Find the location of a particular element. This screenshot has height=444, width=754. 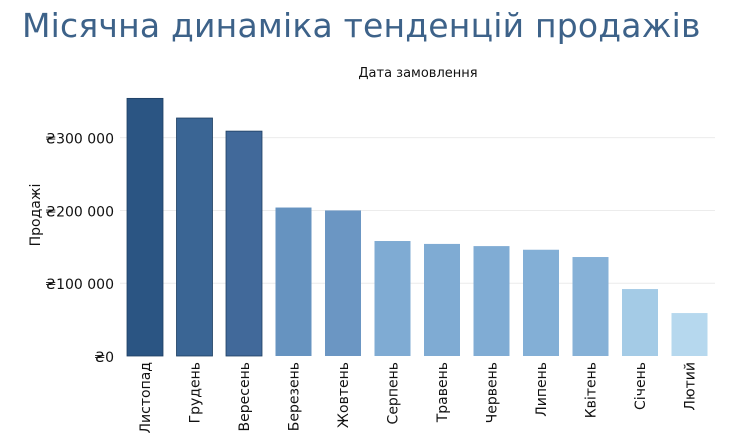

x-tick-label: Травень is located at coordinates (443, 392).